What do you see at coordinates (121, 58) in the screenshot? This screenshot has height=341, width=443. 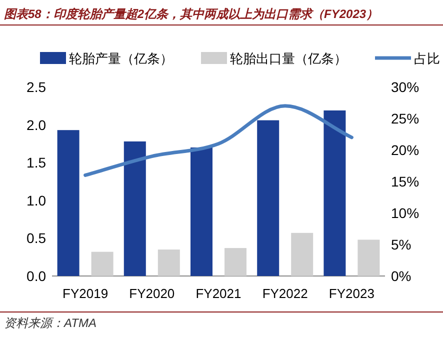 I see `legend-label: 轮胎产量（亿条）` at bounding box center [121, 58].